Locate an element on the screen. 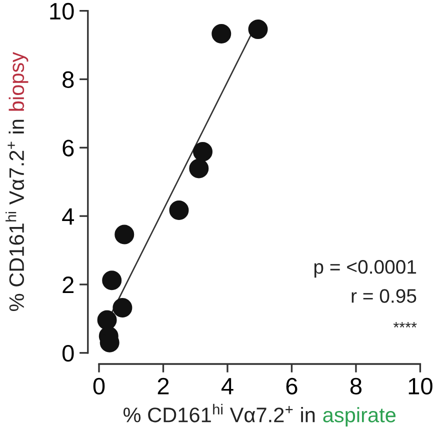 The width and height of the screenshot is (440, 433). y-tick-label: 2 is located at coordinates (68, 285).